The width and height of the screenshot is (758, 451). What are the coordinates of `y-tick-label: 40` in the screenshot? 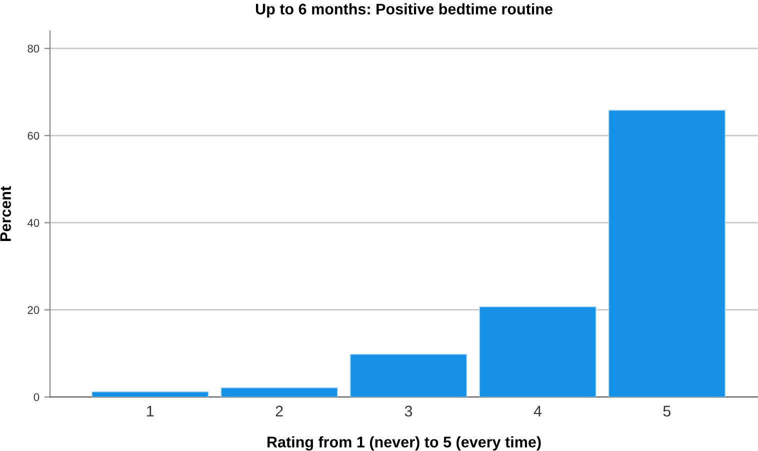 It's located at (33, 222).